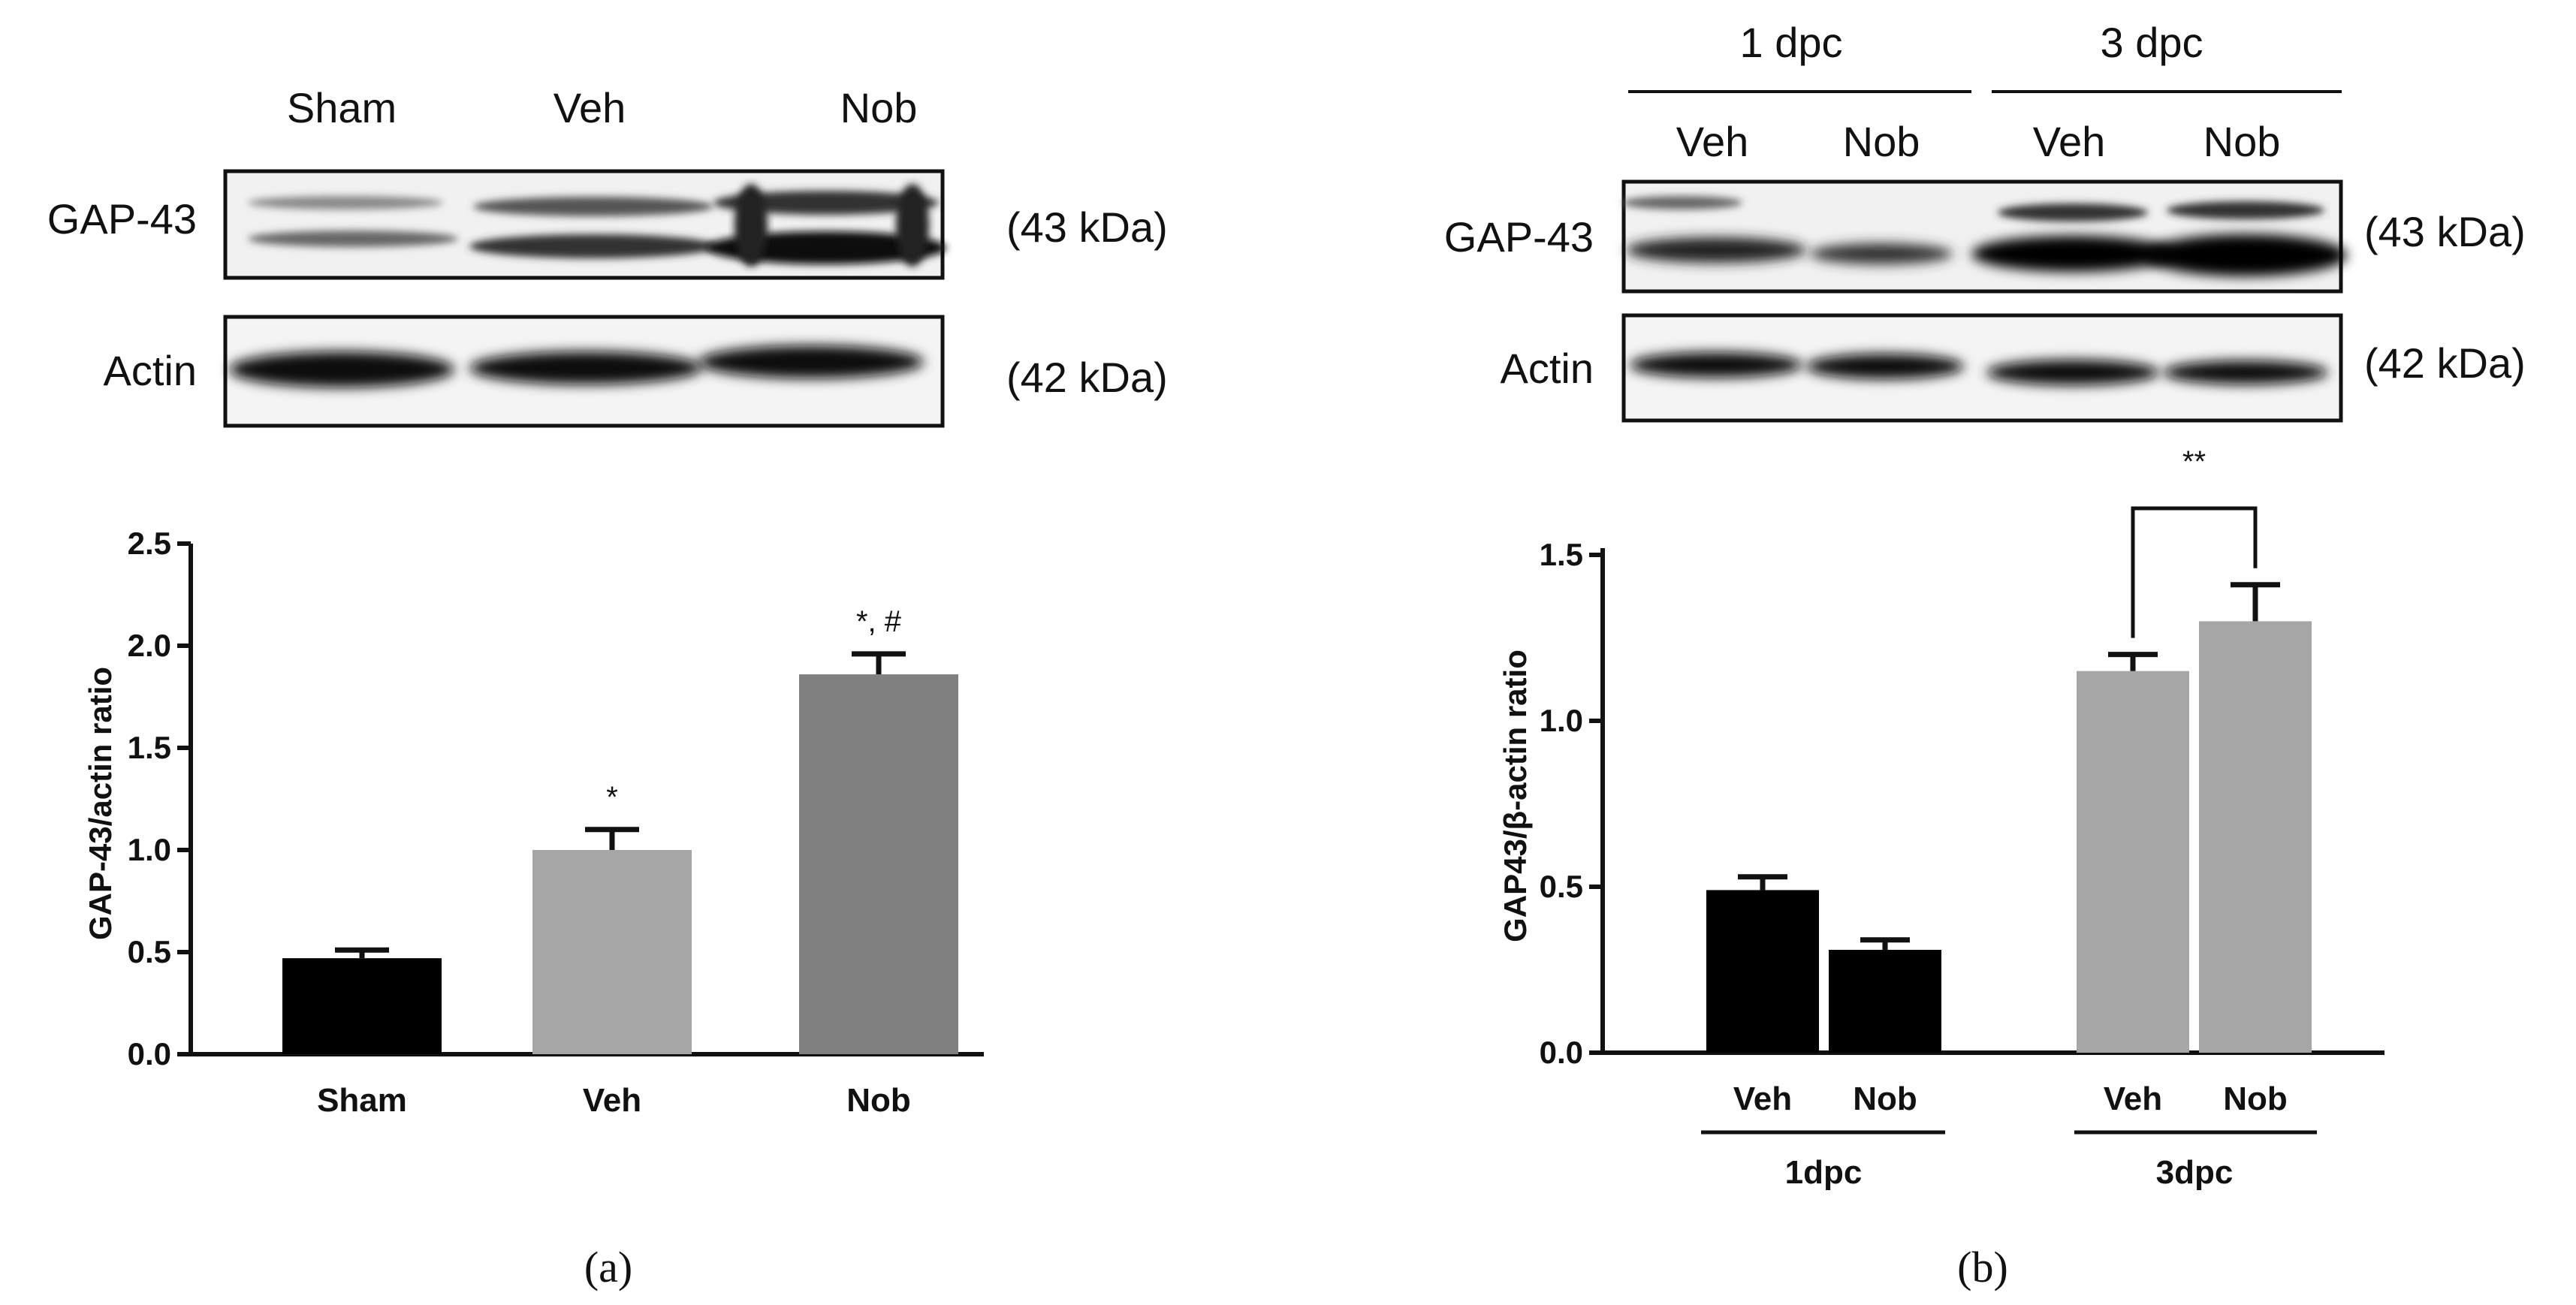  I want to click on band-actin-sham, so click(341, 369).